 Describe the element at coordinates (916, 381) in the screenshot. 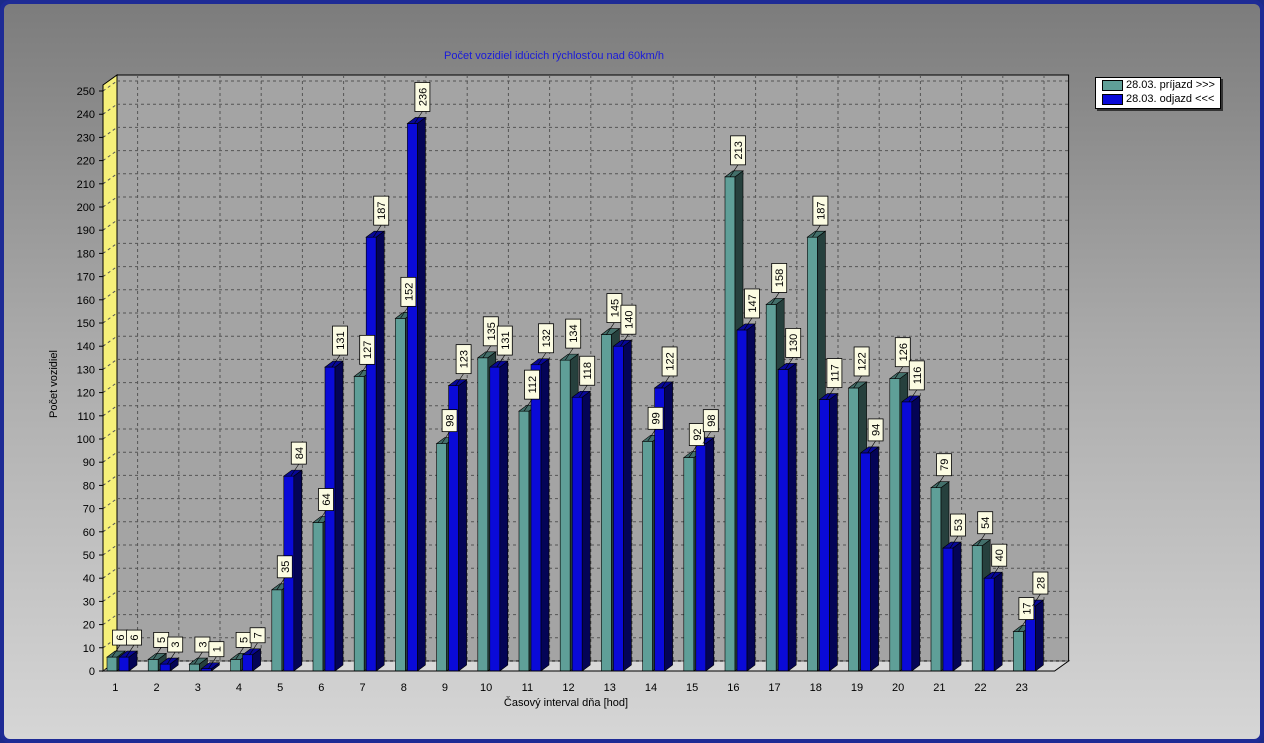

I see `data-label: 116` at that location.